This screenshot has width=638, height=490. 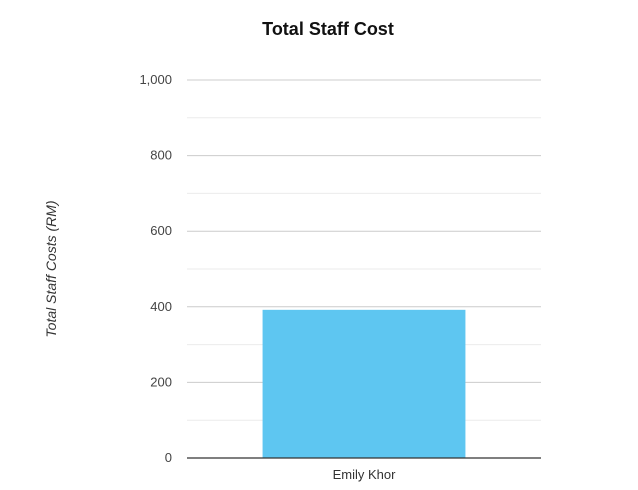 I want to click on y-axis-ticks: 0 200 400 600 800 1,000, so click(x=155, y=268).